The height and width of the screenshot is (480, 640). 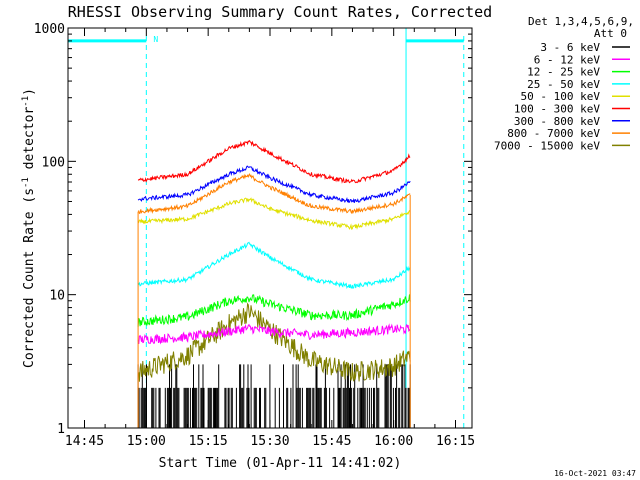 I want to click on y-axis-label: Corrected Count Rate (s-1 detector-1), so click(x=29, y=228).